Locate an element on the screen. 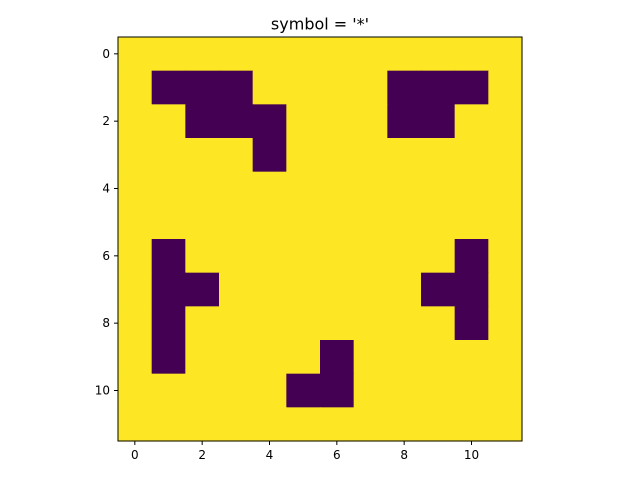  x-tick-label: 0 is located at coordinates (135, 455).